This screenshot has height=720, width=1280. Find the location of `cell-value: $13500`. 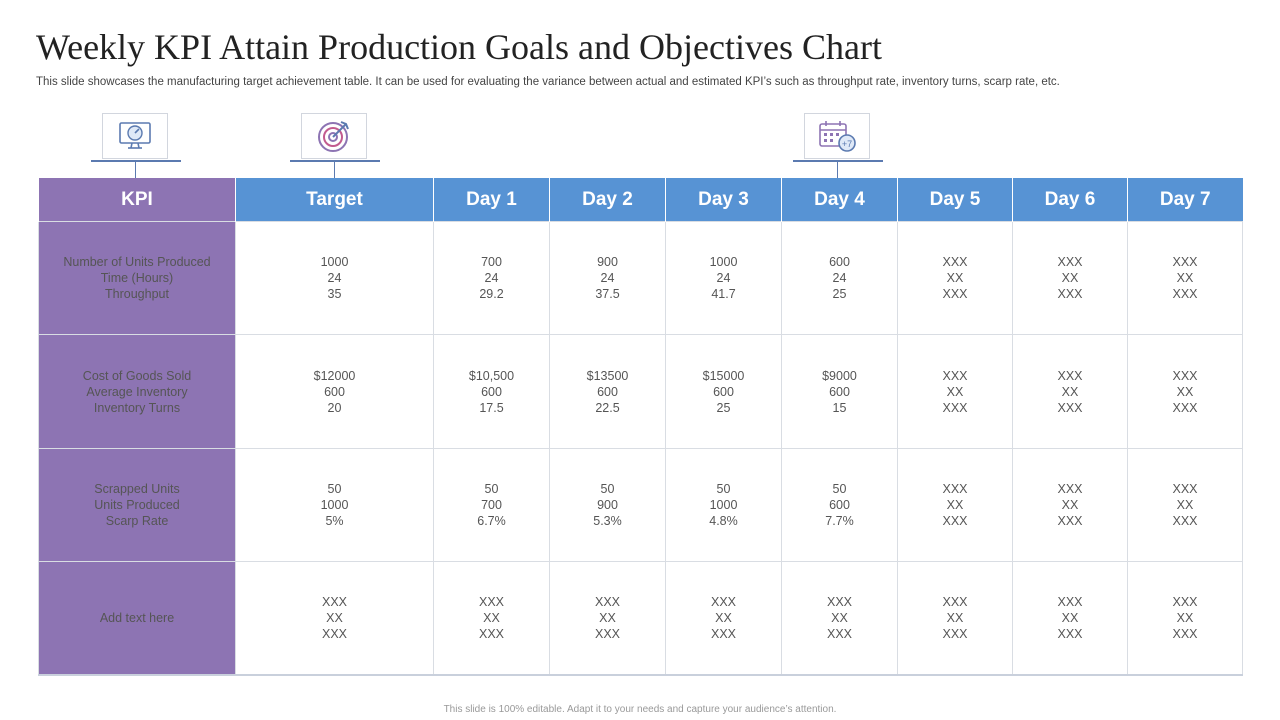

cell-value: $13500 is located at coordinates (607, 375).